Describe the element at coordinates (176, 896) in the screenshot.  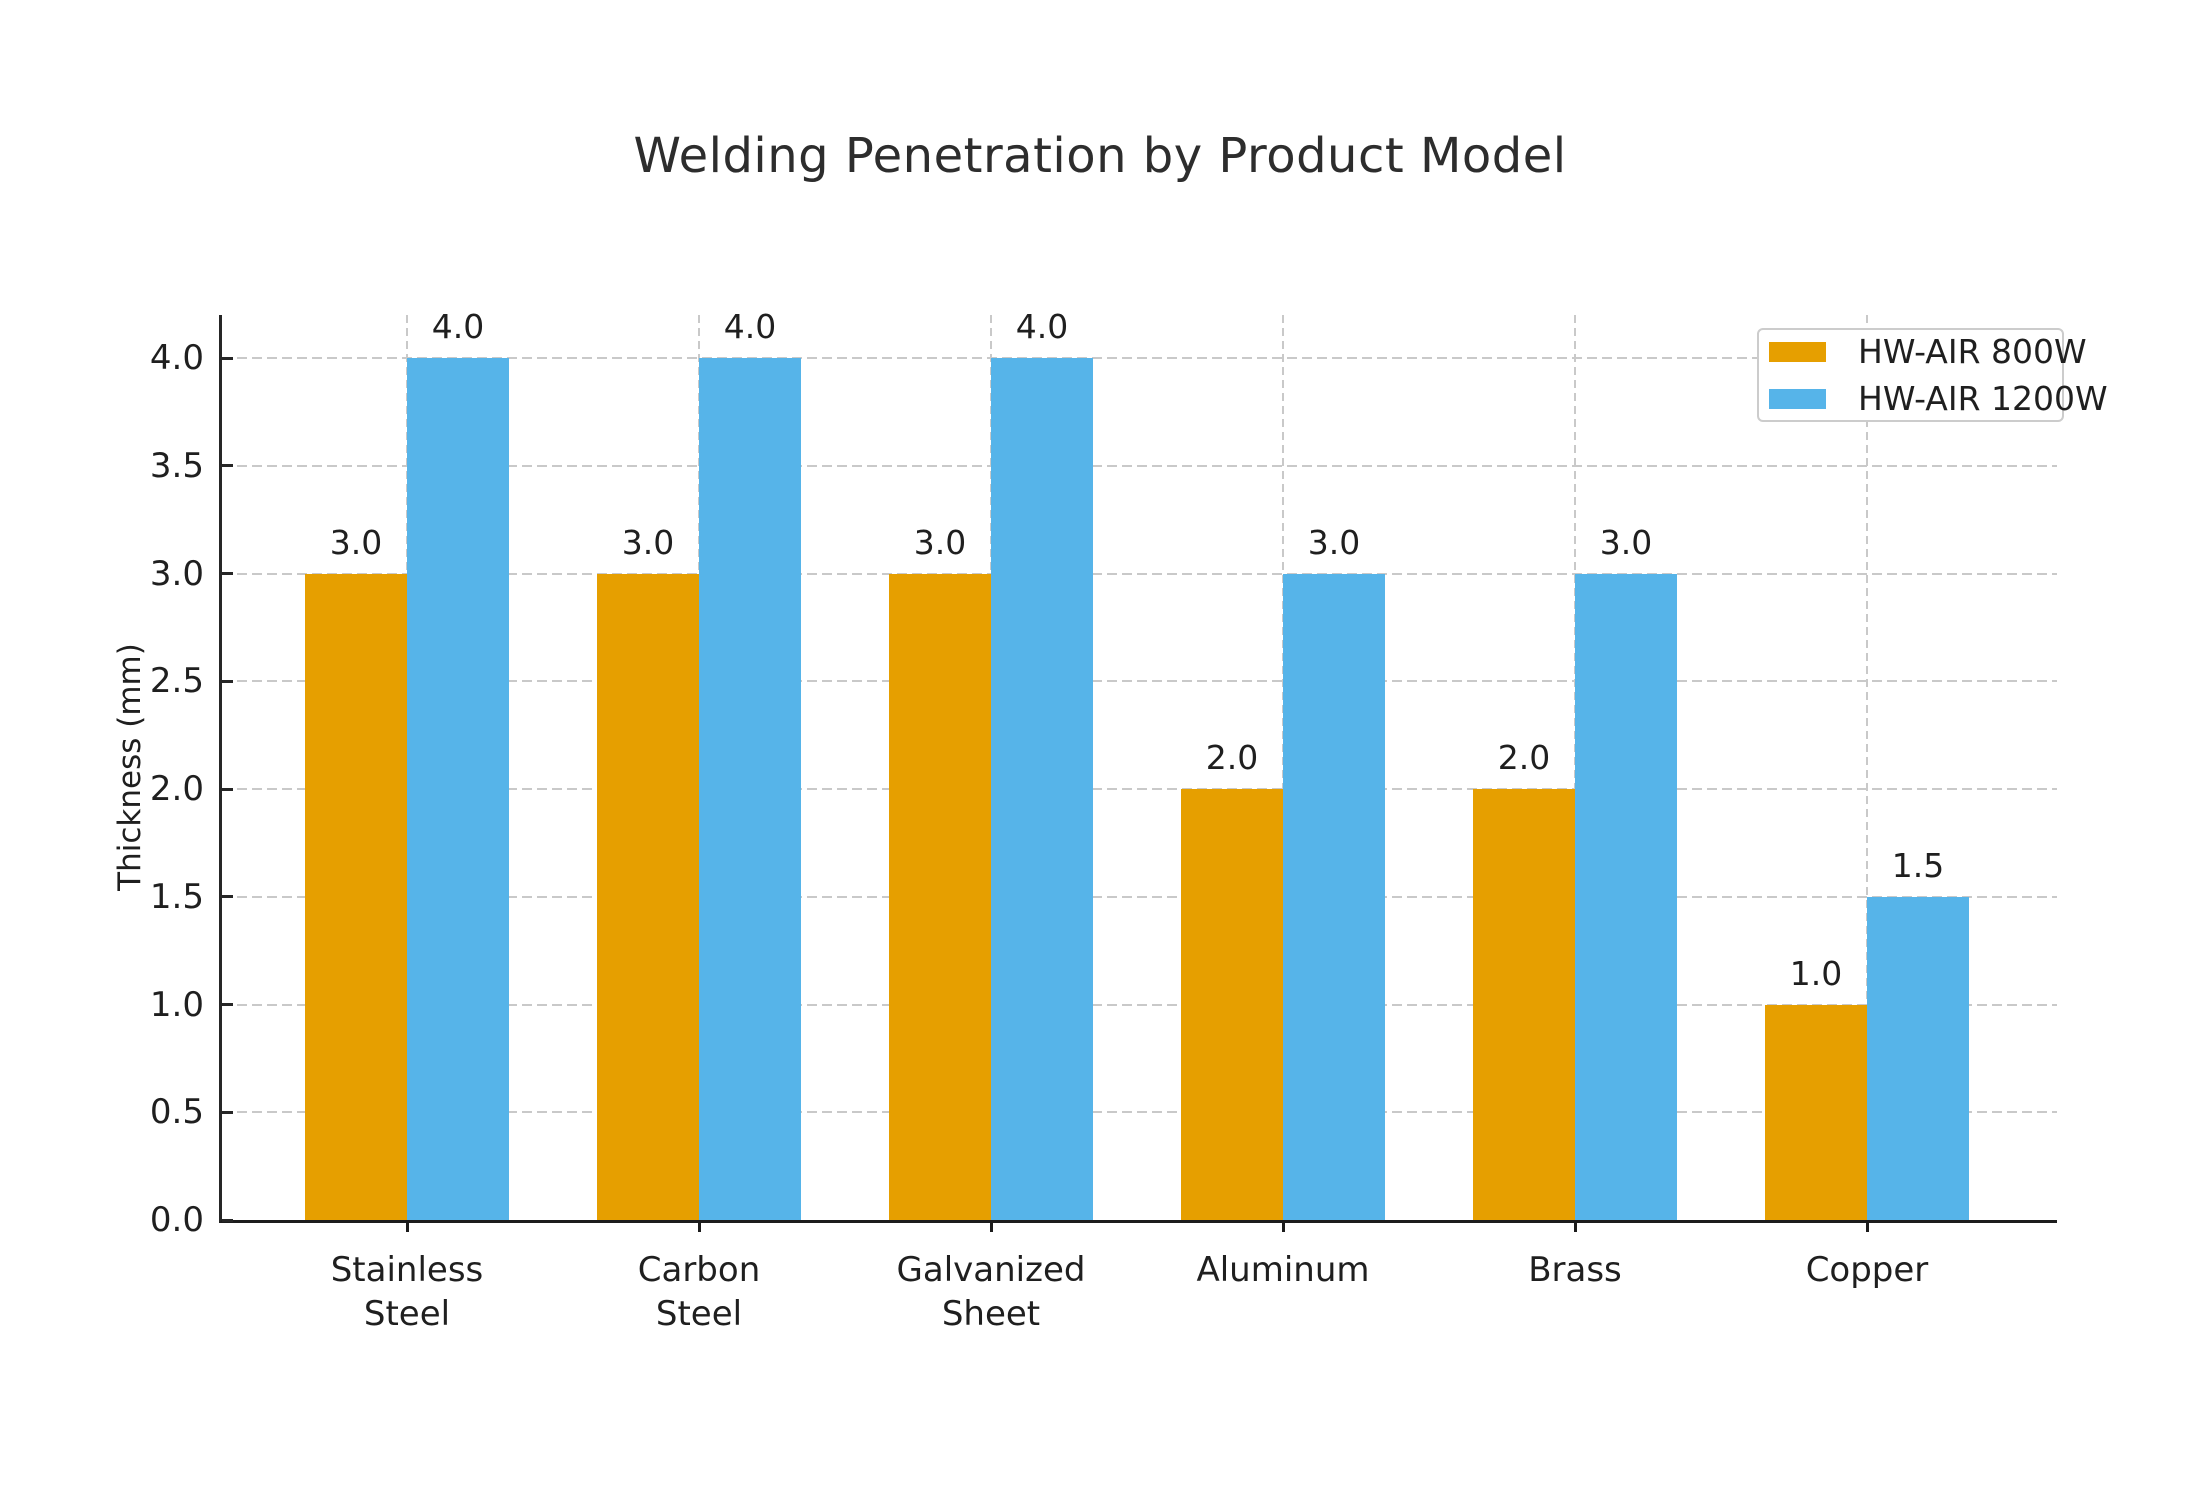
I see `y-tick-label: 1.5` at that location.